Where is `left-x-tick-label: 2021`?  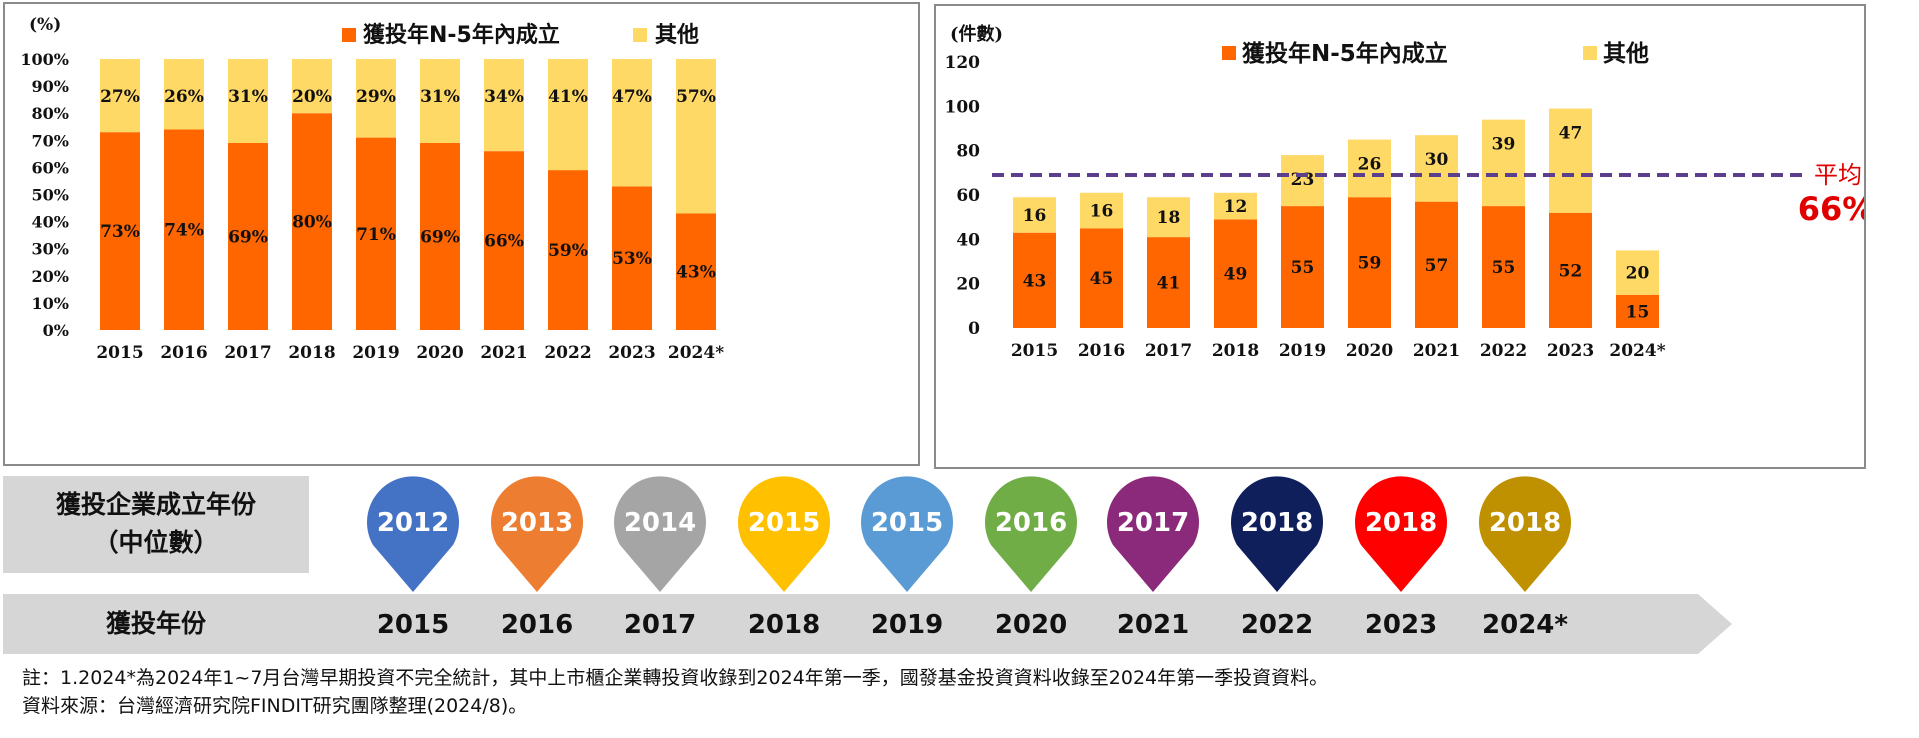 left-x-tick-label: 2021 is located at coordinates (503, 353).